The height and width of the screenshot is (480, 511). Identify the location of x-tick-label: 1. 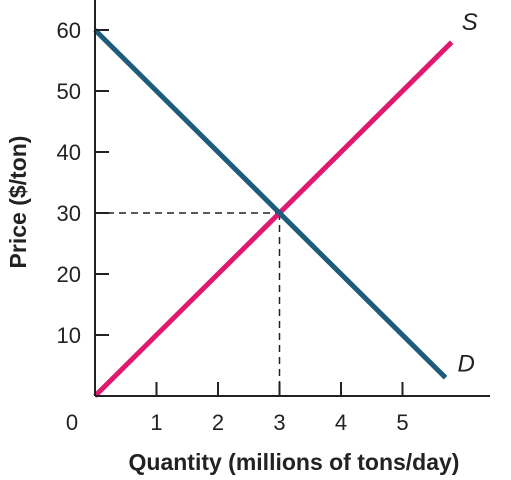
(156, 422).